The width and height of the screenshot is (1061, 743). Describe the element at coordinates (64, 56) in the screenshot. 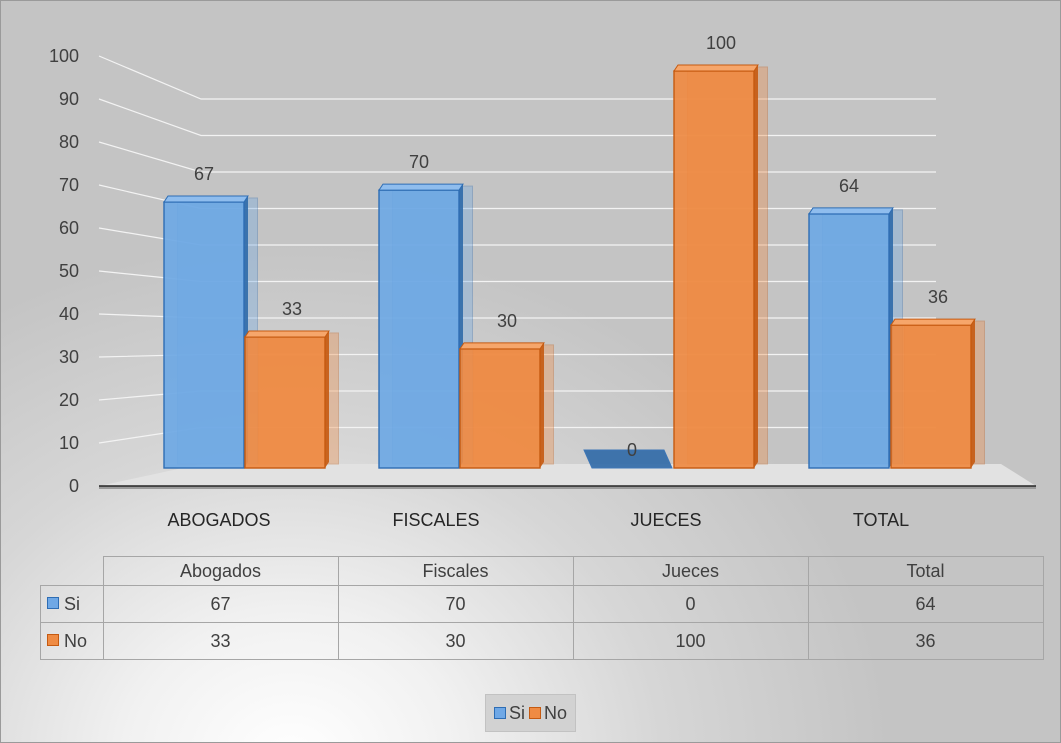

I see `y-tick-label: 100` at that location.